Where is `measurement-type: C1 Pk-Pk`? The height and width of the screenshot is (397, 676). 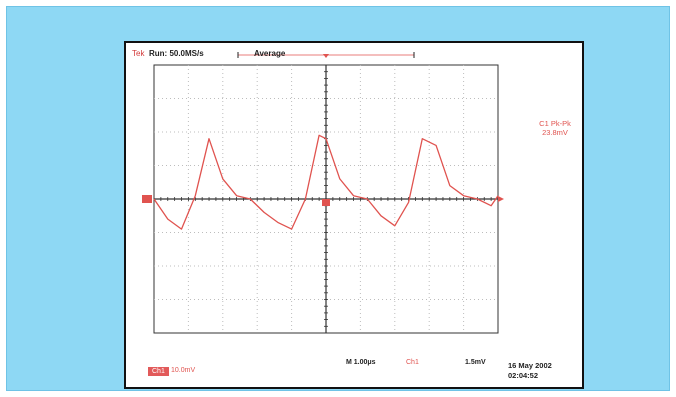 measurement-type: C1 Pk-Pk is located at coordinates (555, 123).